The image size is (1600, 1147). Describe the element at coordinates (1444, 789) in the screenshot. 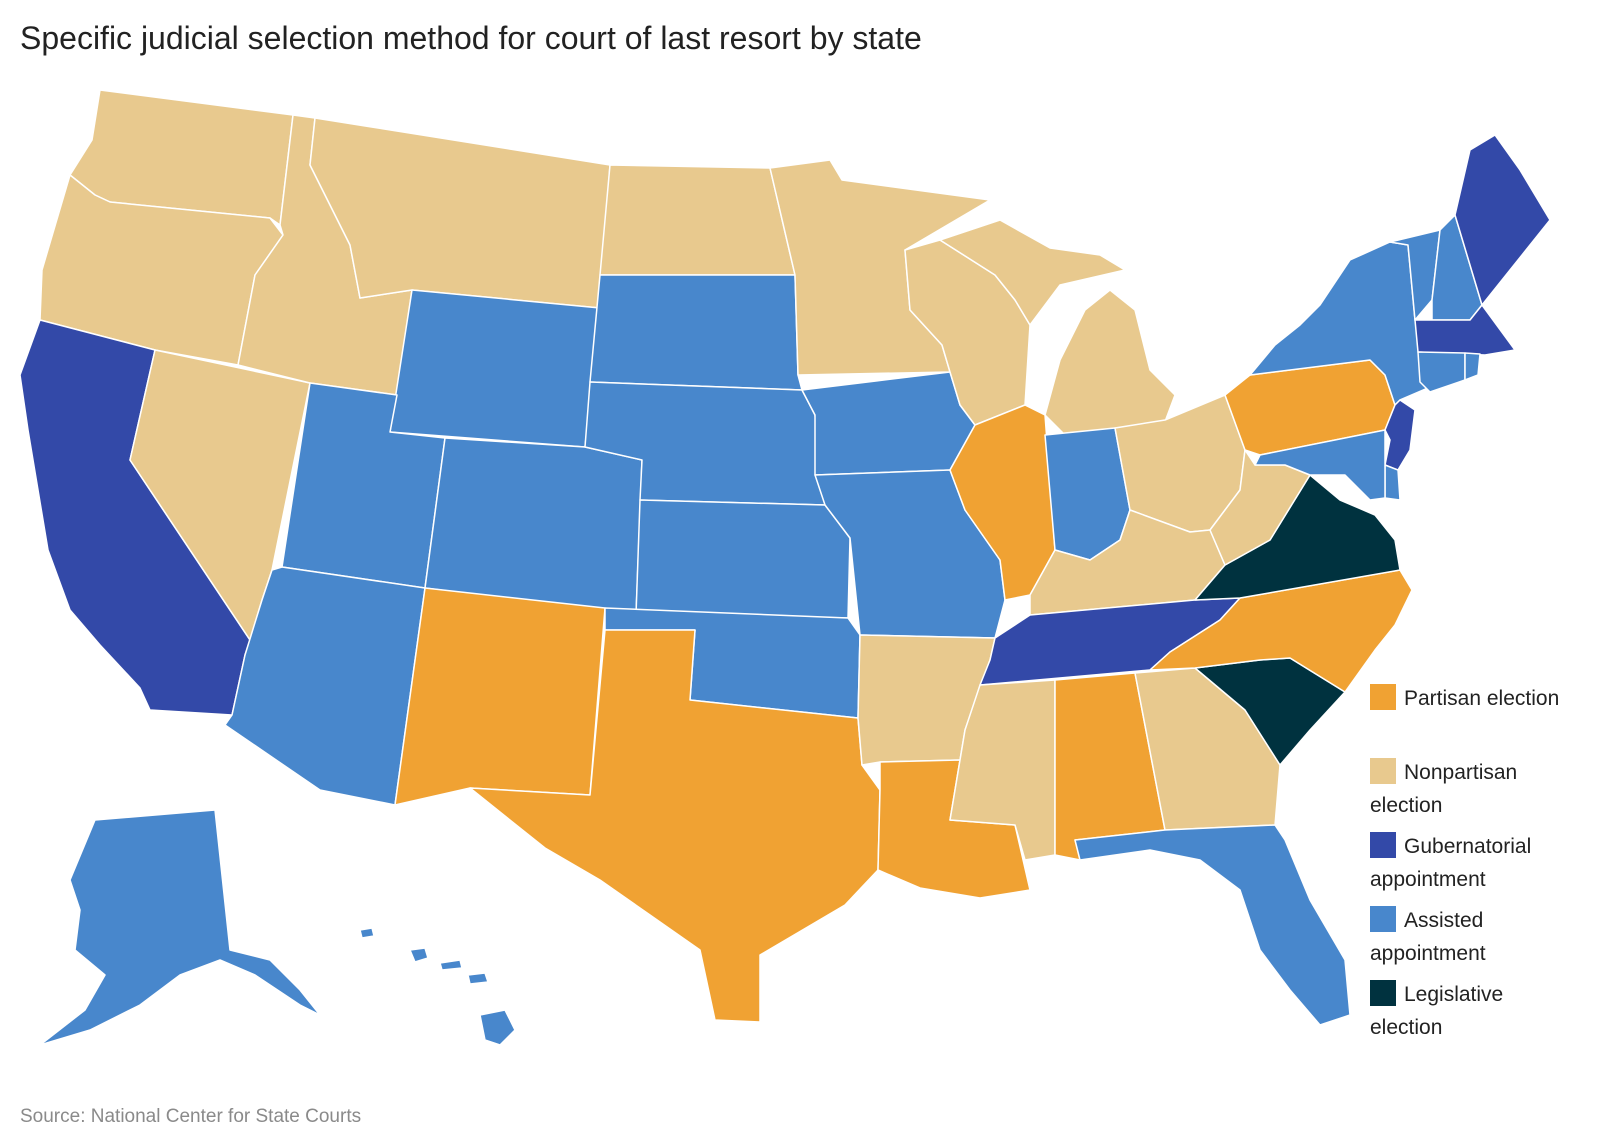

I see `legend-label: Nonpartisan election` at that location.